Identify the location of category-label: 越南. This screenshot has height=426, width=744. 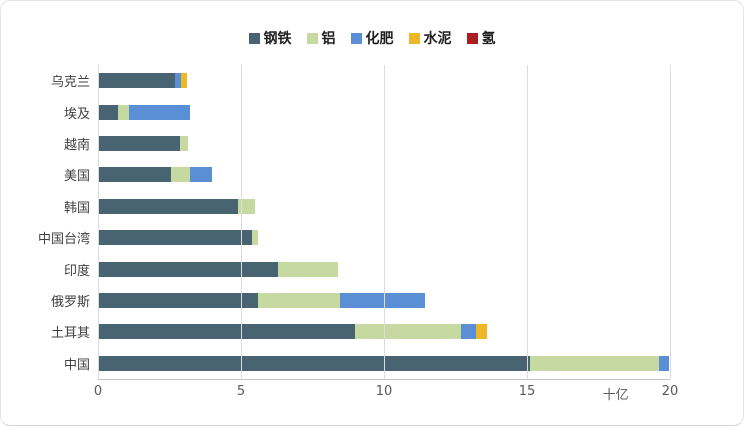
(76, 146).